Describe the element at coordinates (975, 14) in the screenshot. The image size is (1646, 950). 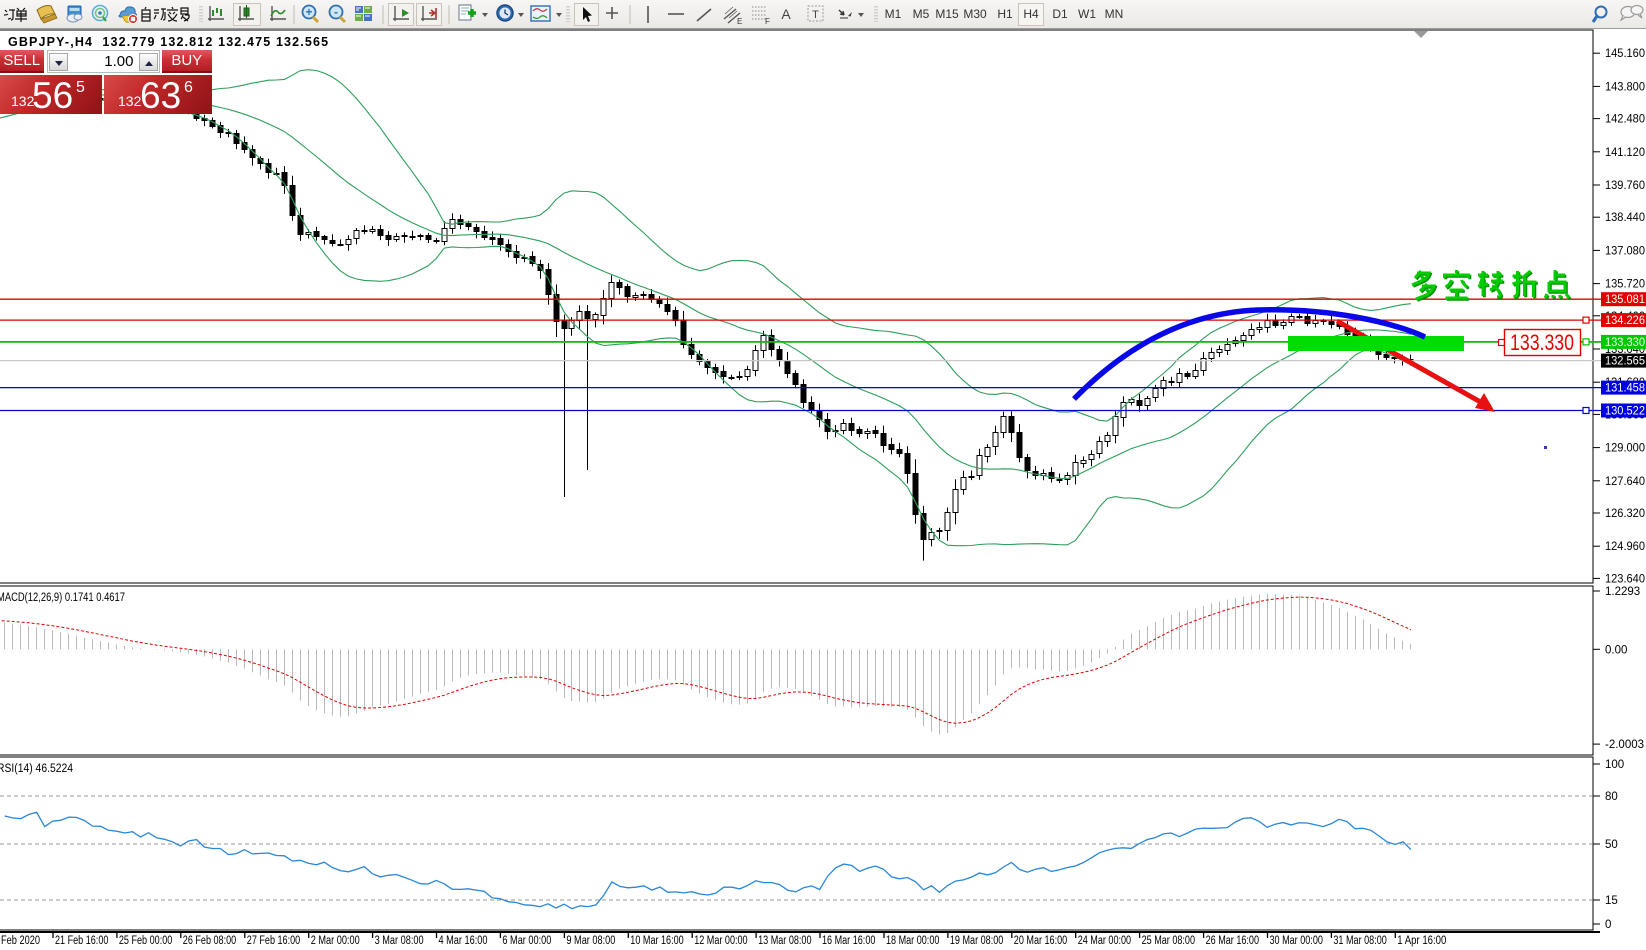
I see `svg-text: M30` at that location.